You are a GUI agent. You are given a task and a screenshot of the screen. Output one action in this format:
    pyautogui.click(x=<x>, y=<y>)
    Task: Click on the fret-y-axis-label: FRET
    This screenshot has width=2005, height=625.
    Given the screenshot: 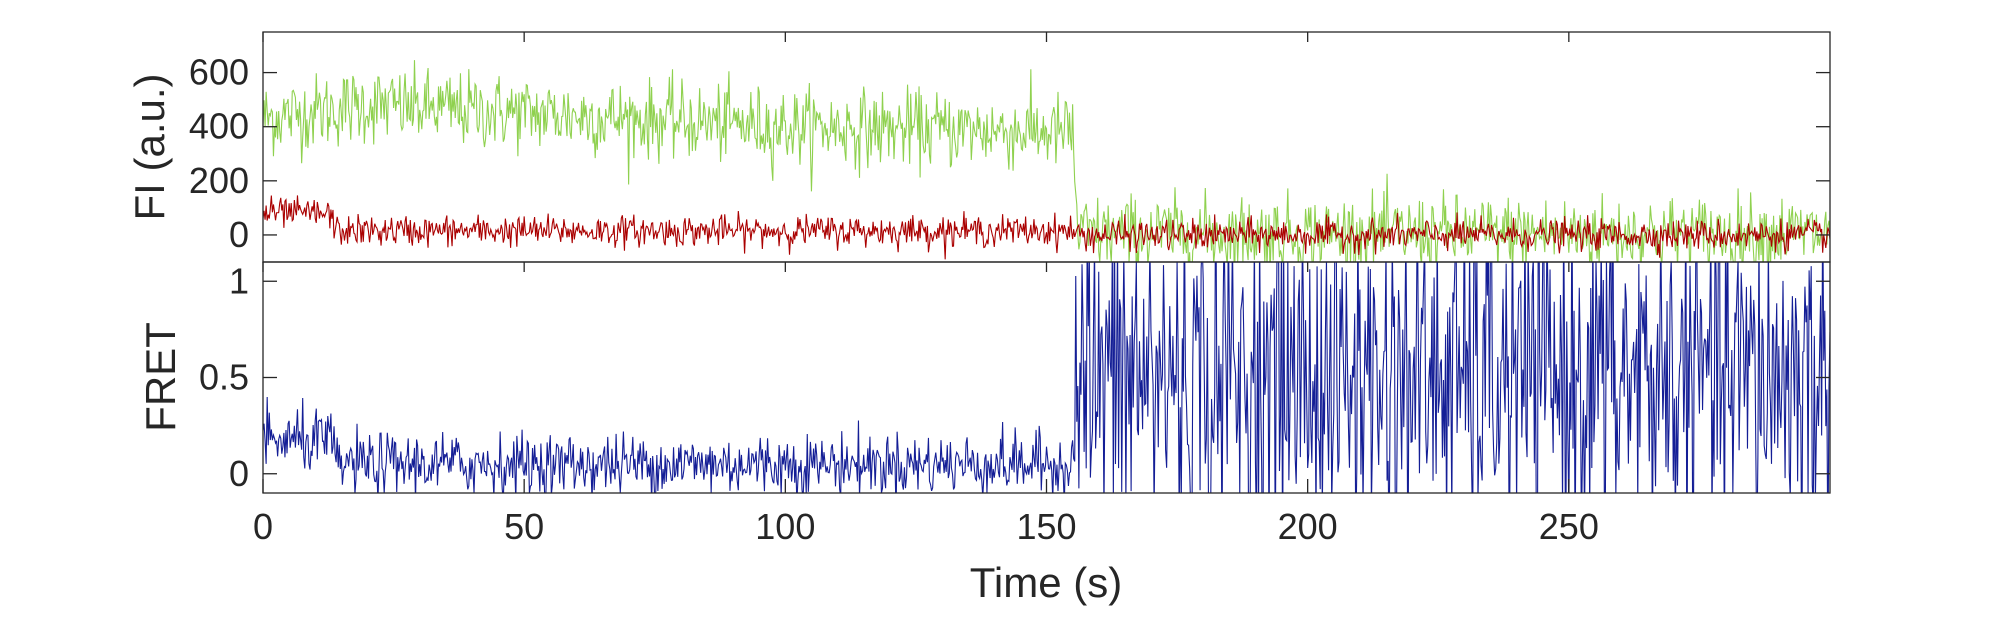 What is the action you would take?
    pyautogui.click(x=160, y=377)
    